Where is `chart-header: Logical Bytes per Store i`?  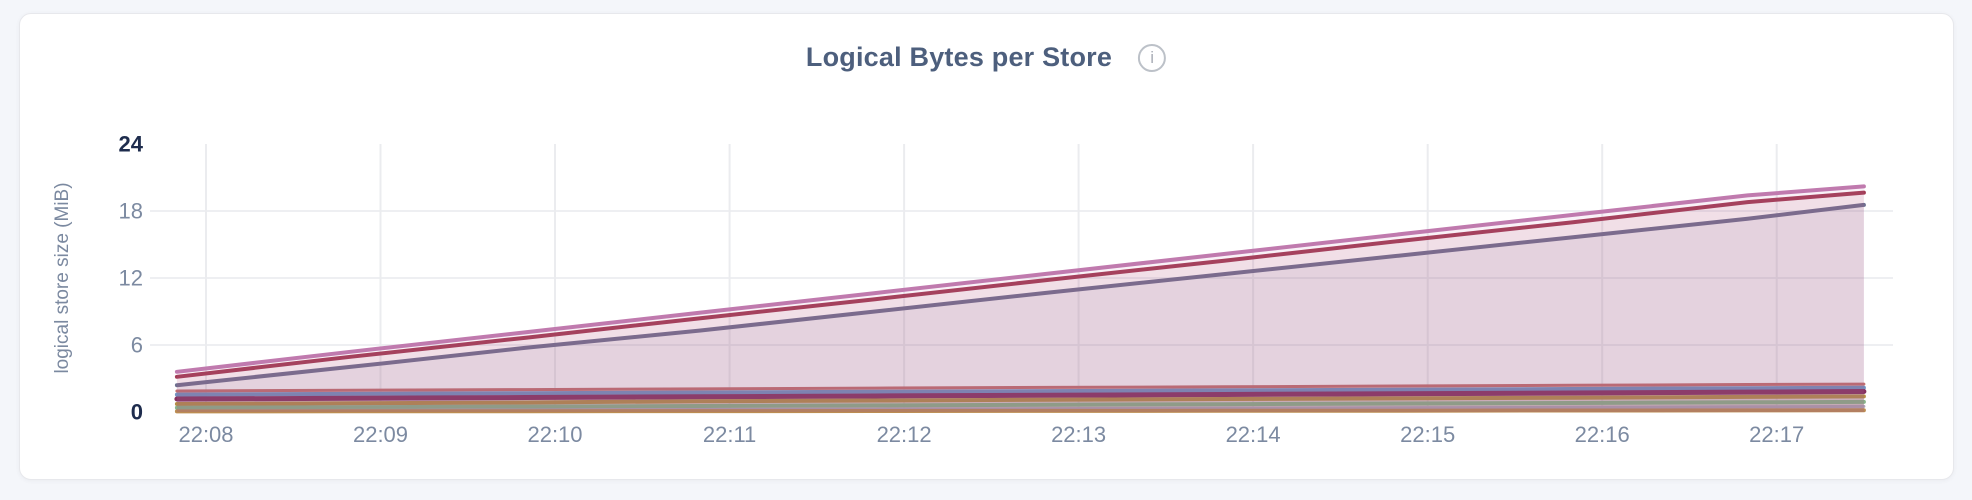 chart-header: Logical Bytes per Store i is located at coordinates (986, 57).